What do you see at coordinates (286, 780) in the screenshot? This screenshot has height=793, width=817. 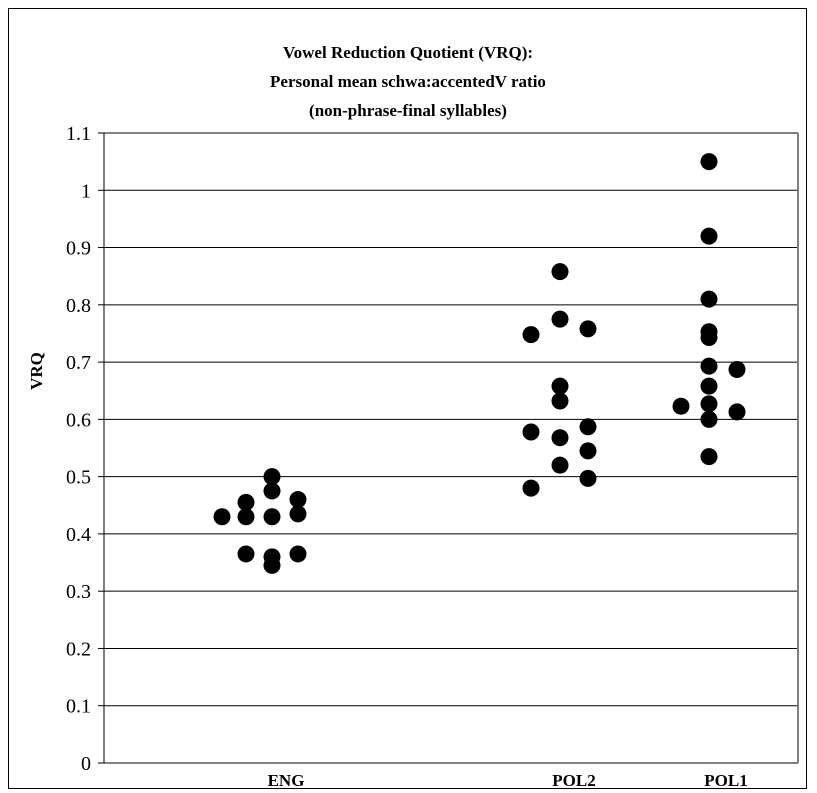 I see `x-category-label: ENG` at bounding box center [286, 780].